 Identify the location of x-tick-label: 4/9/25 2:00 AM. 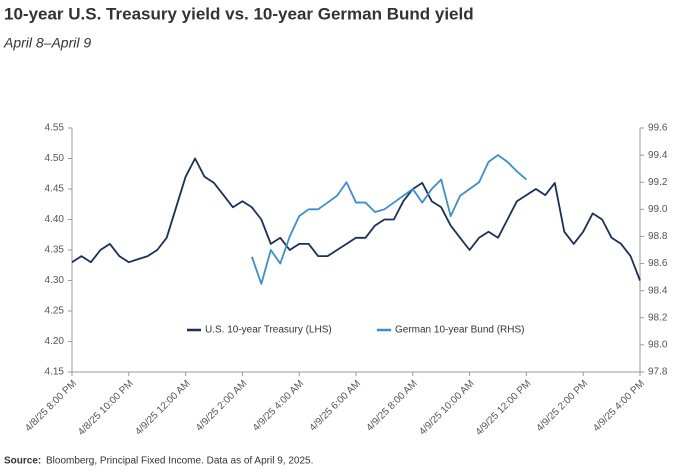
(221, 405).